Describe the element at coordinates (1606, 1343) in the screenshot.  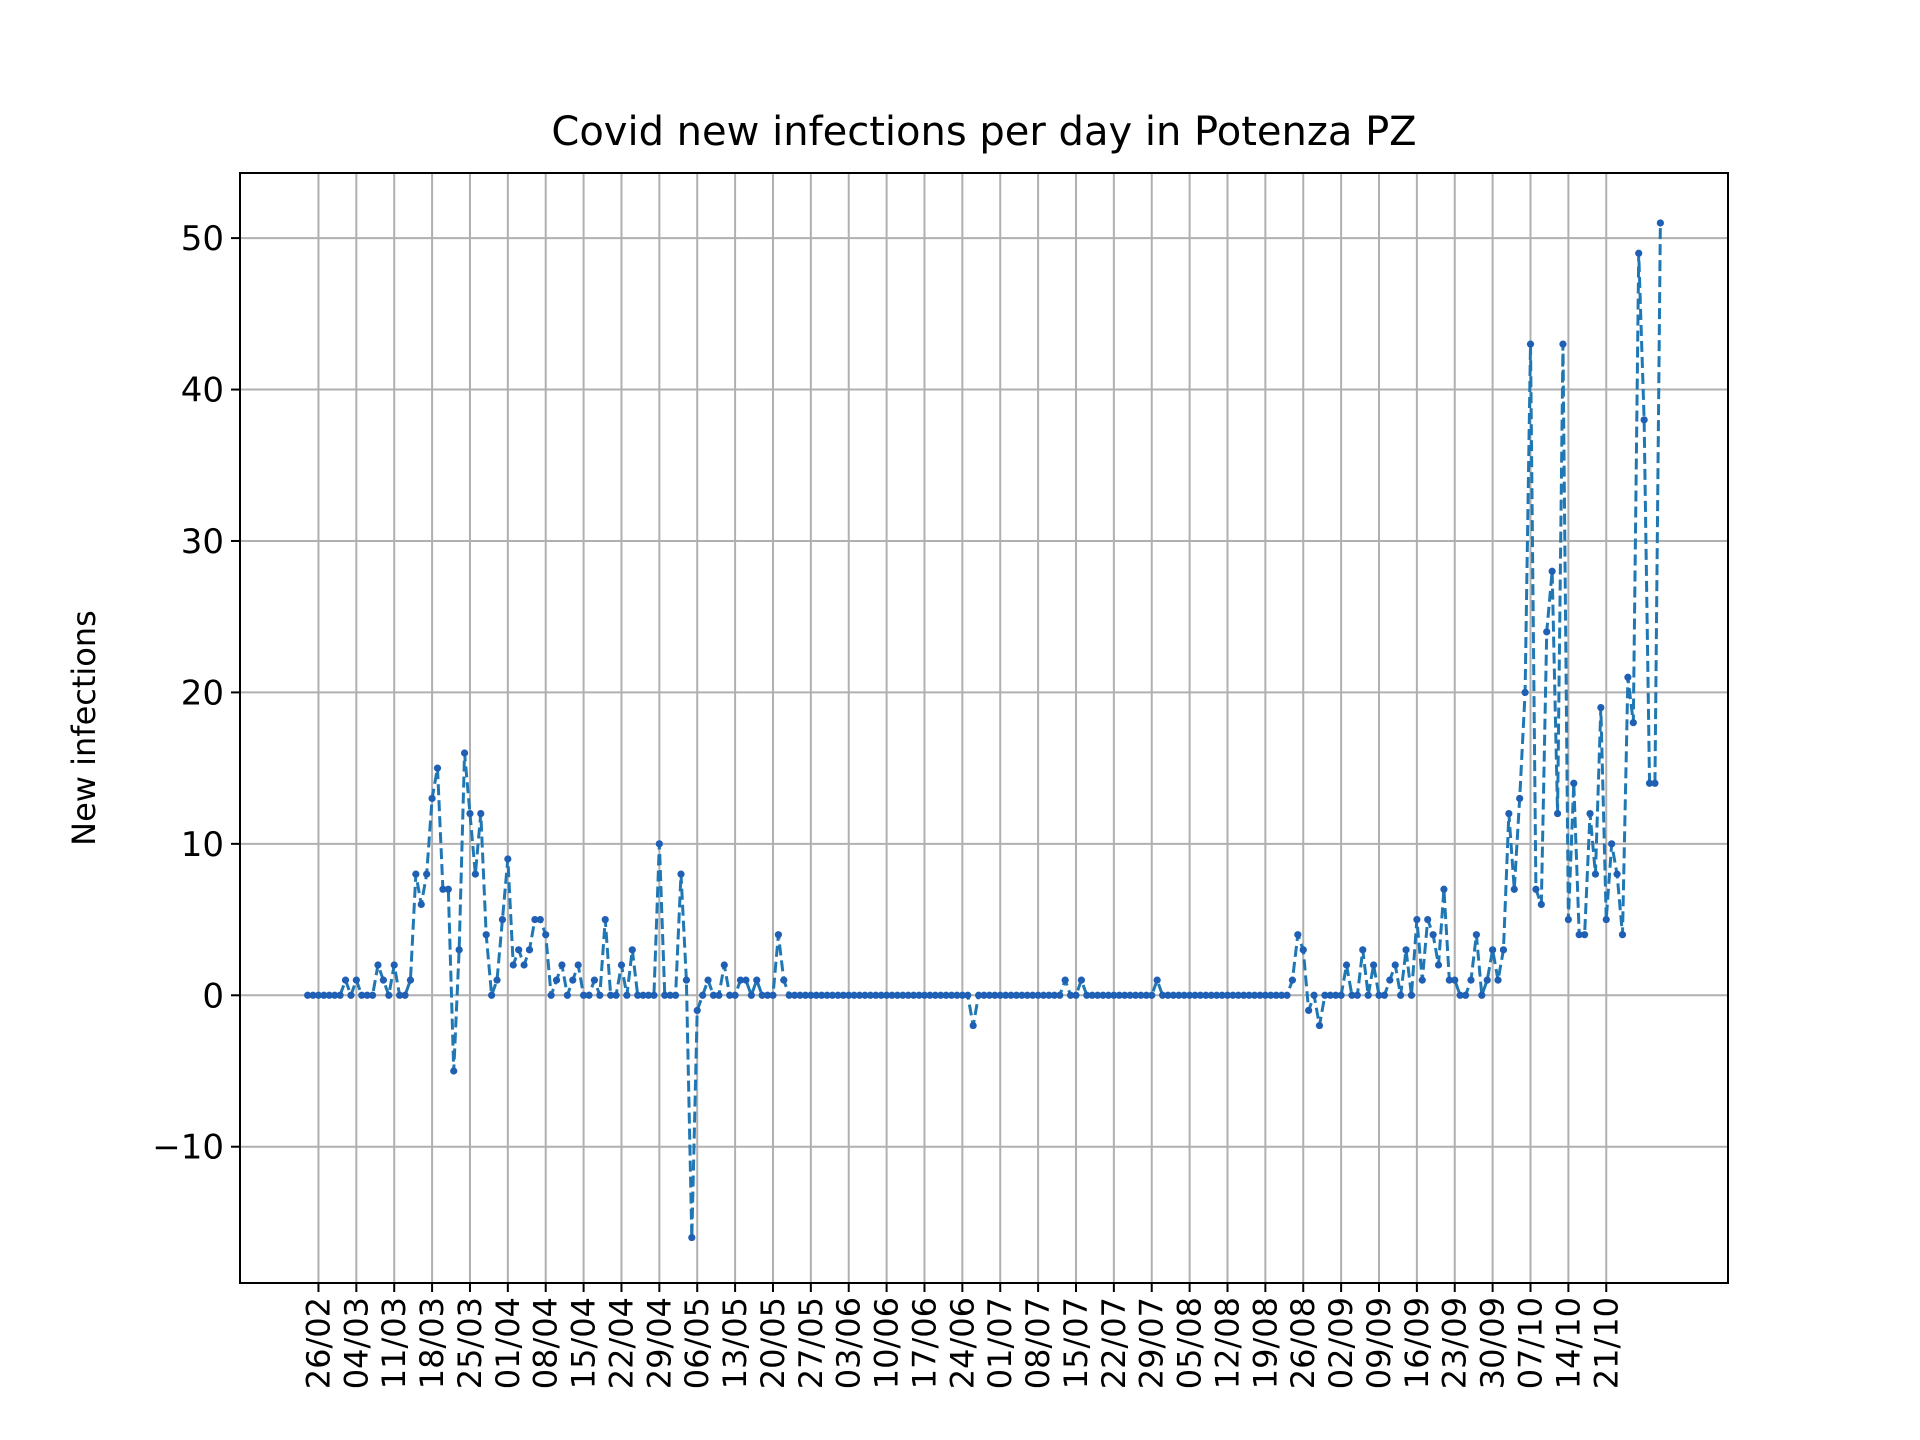
I see `x-tick-label: 21/10` at that location.